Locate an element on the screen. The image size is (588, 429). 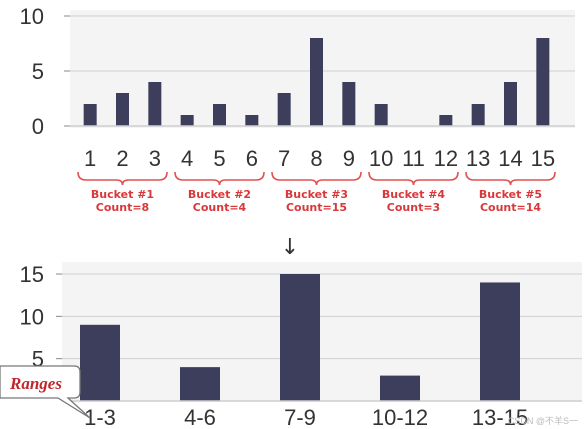
bottom-x-tick-label: 13-15 is located at coordinates (500, 417).